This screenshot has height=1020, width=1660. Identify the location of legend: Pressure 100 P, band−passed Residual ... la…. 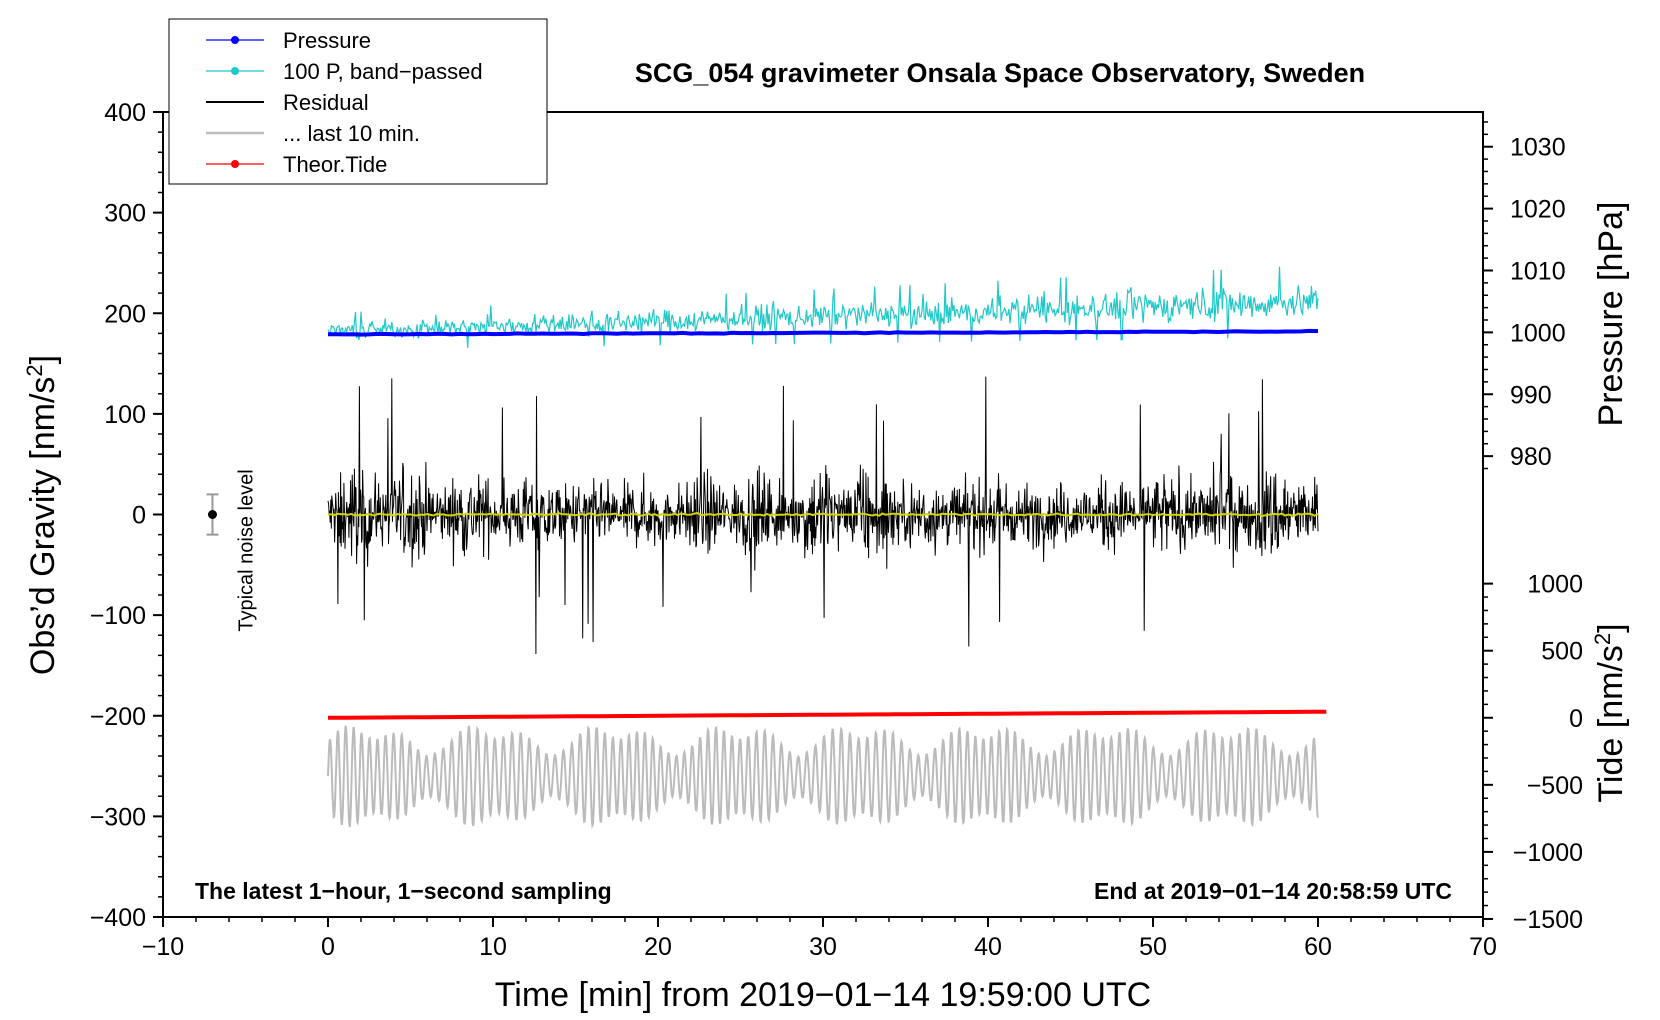
(358, 101).